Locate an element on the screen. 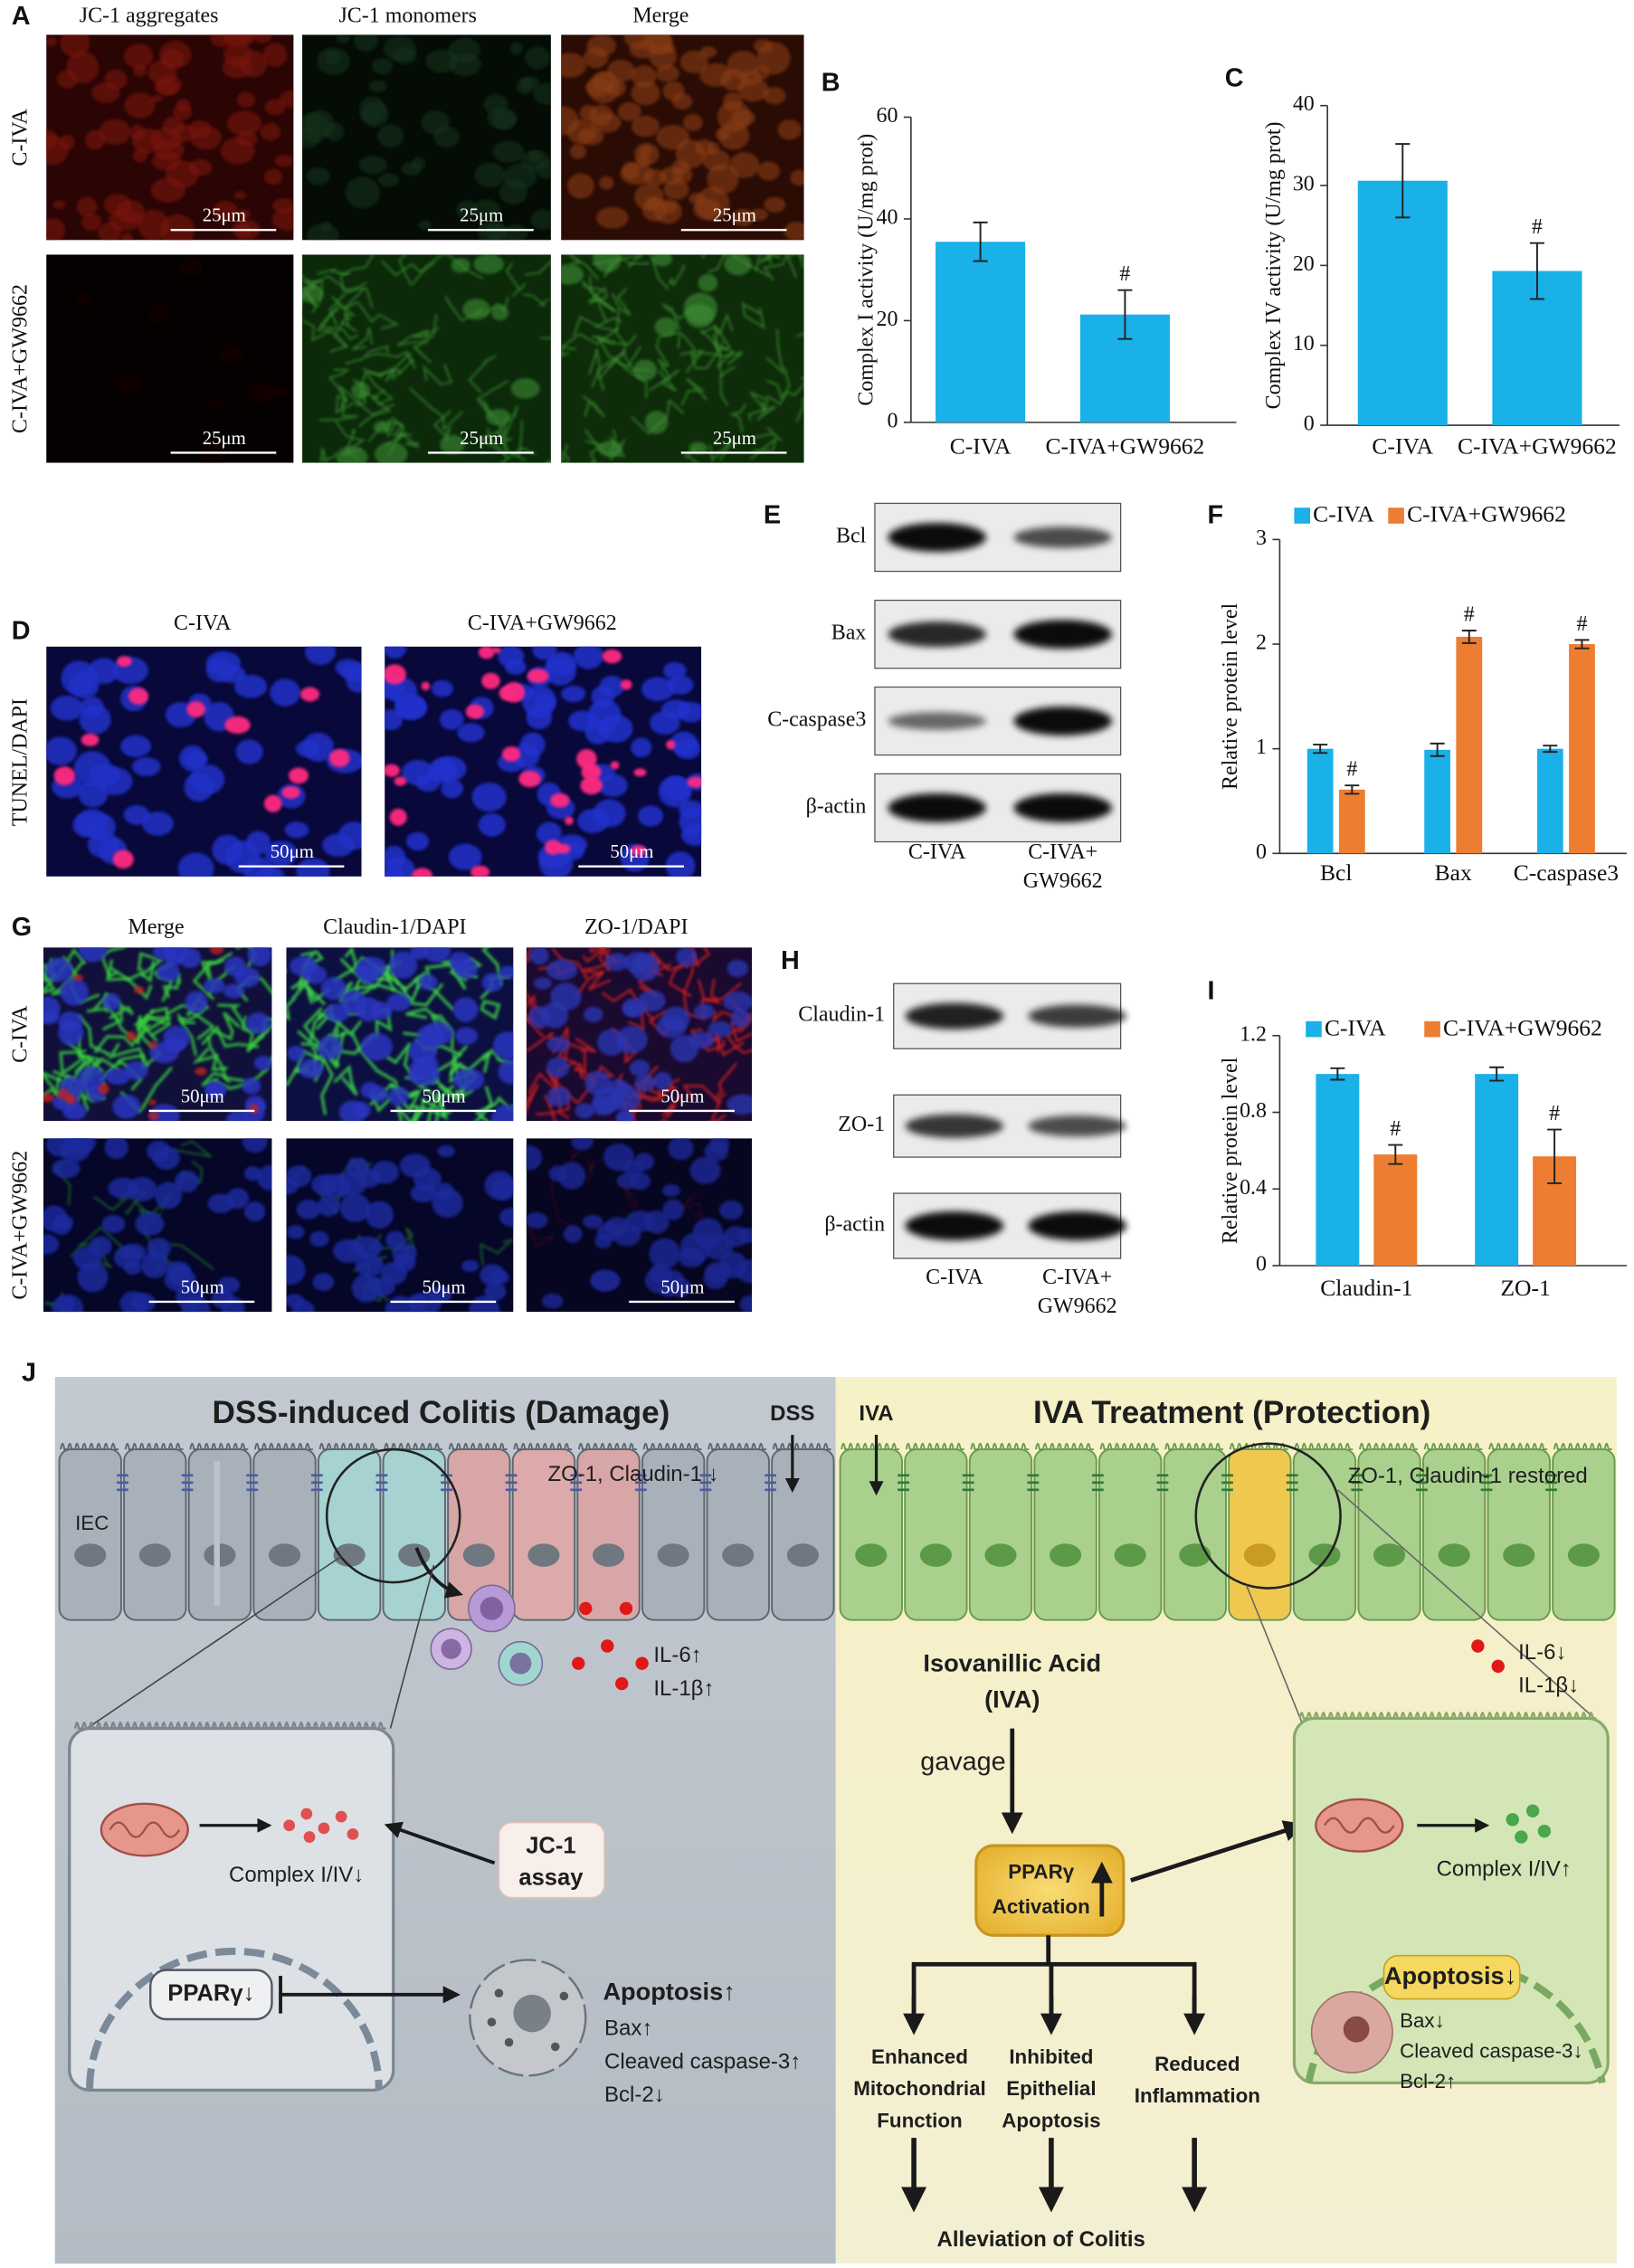  y-tick-label: 2 is located at coordinates (1261, 643).